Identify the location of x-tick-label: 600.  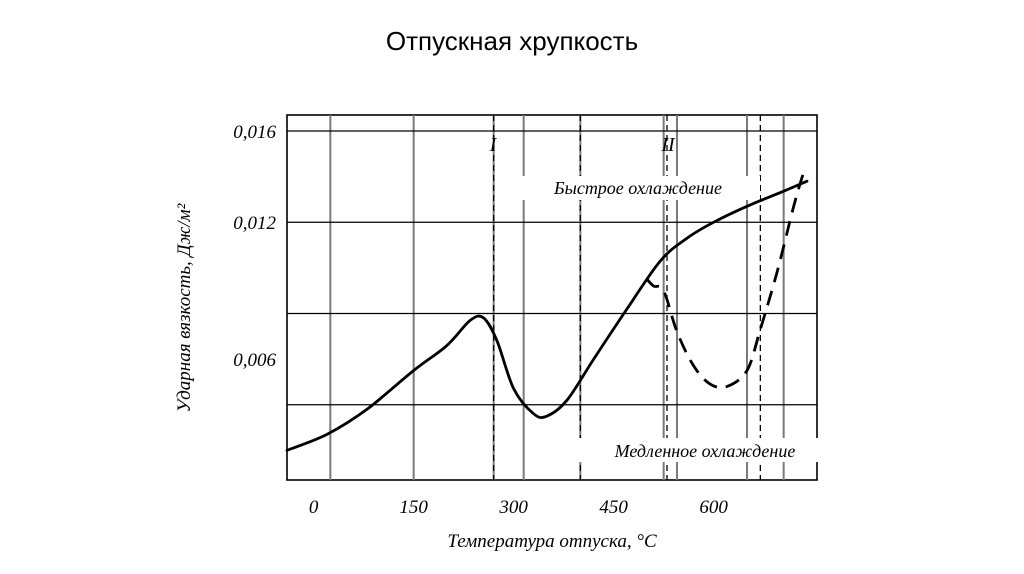
(713, 507).